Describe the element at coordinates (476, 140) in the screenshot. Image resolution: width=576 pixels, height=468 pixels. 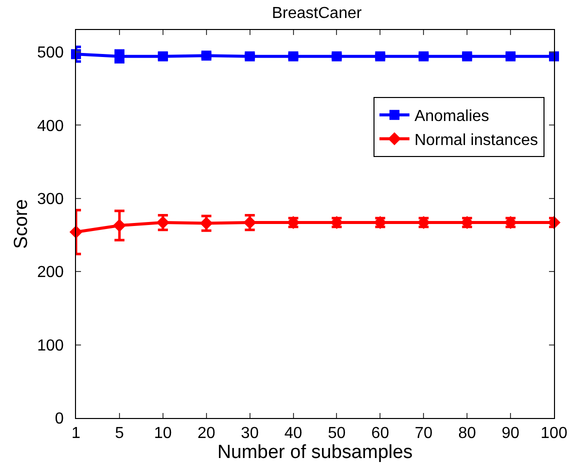
I see `legend-label: Normal instances` at that location.